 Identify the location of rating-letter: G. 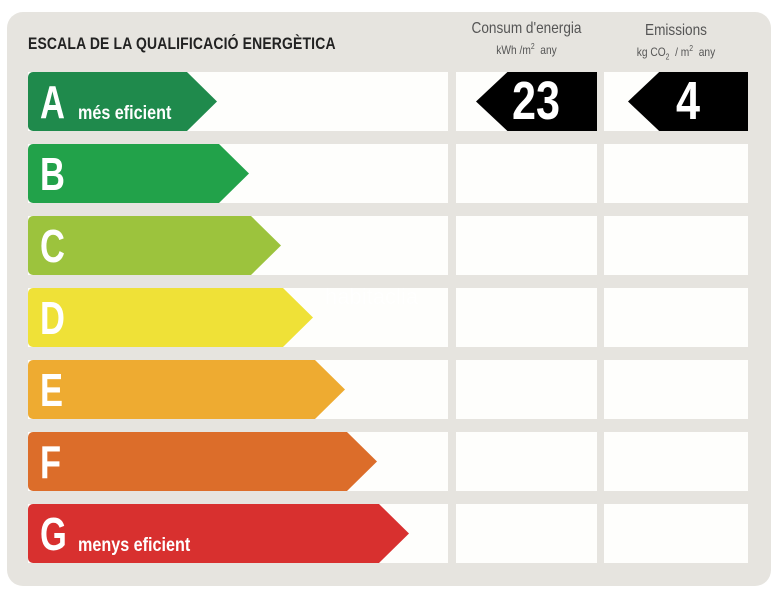
(53, 534).